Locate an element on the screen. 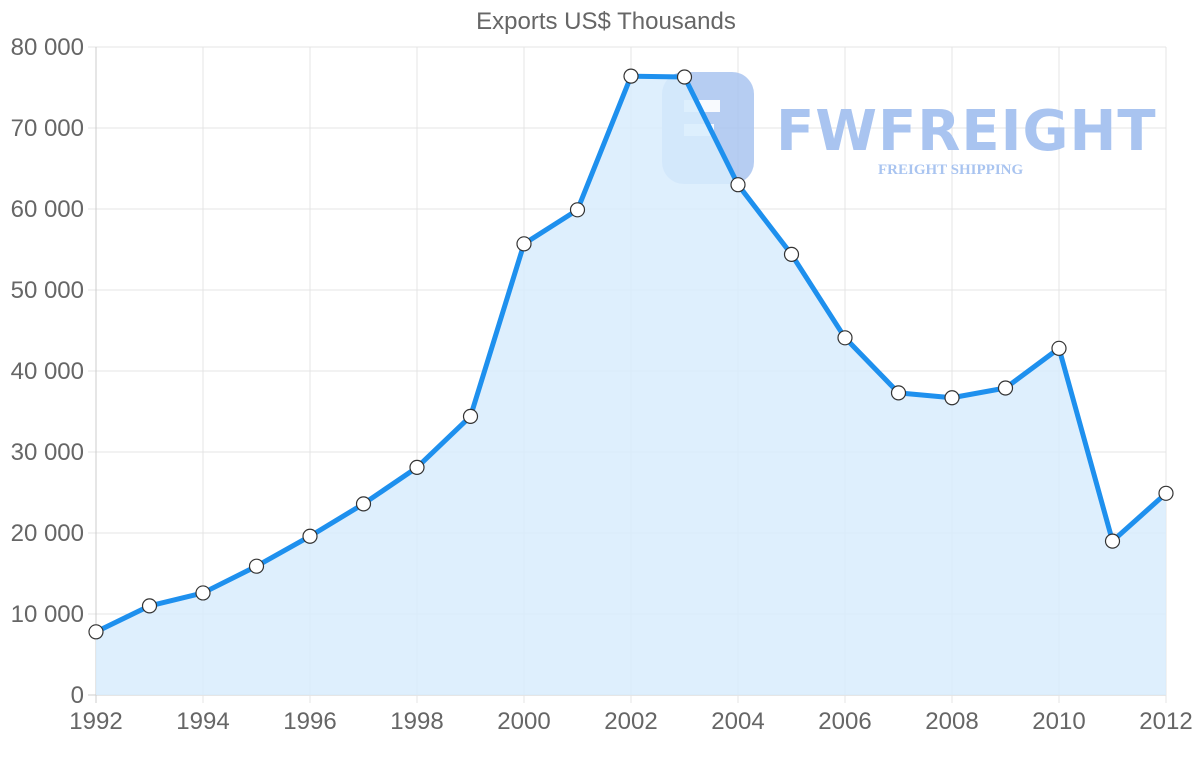  y-tick-label: 50 000 is located at coordinates (47, 290).